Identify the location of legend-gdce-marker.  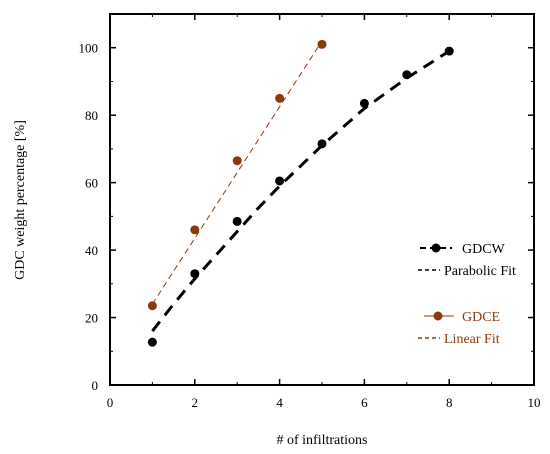
(439, 316).